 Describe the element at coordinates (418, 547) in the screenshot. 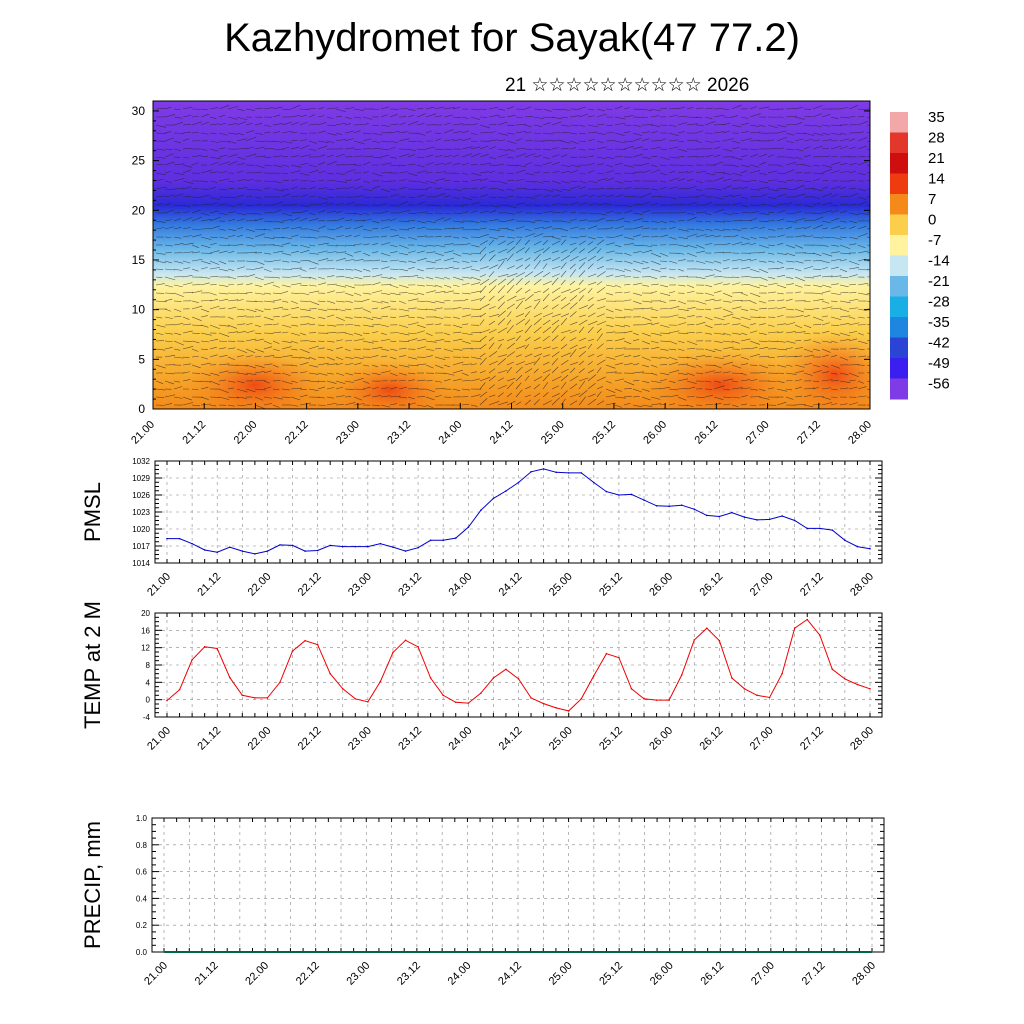

I see `pmsl-point` at that location.